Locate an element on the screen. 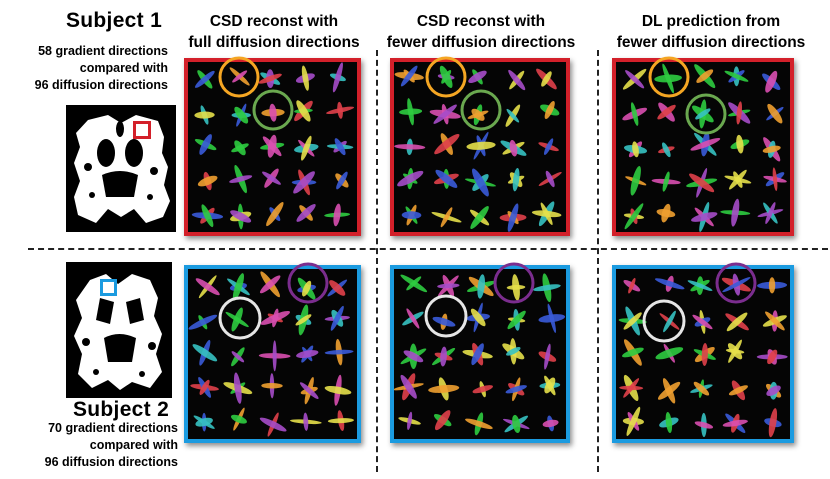  fod-panel-row2-col1 is located at coordinates (272, 354).